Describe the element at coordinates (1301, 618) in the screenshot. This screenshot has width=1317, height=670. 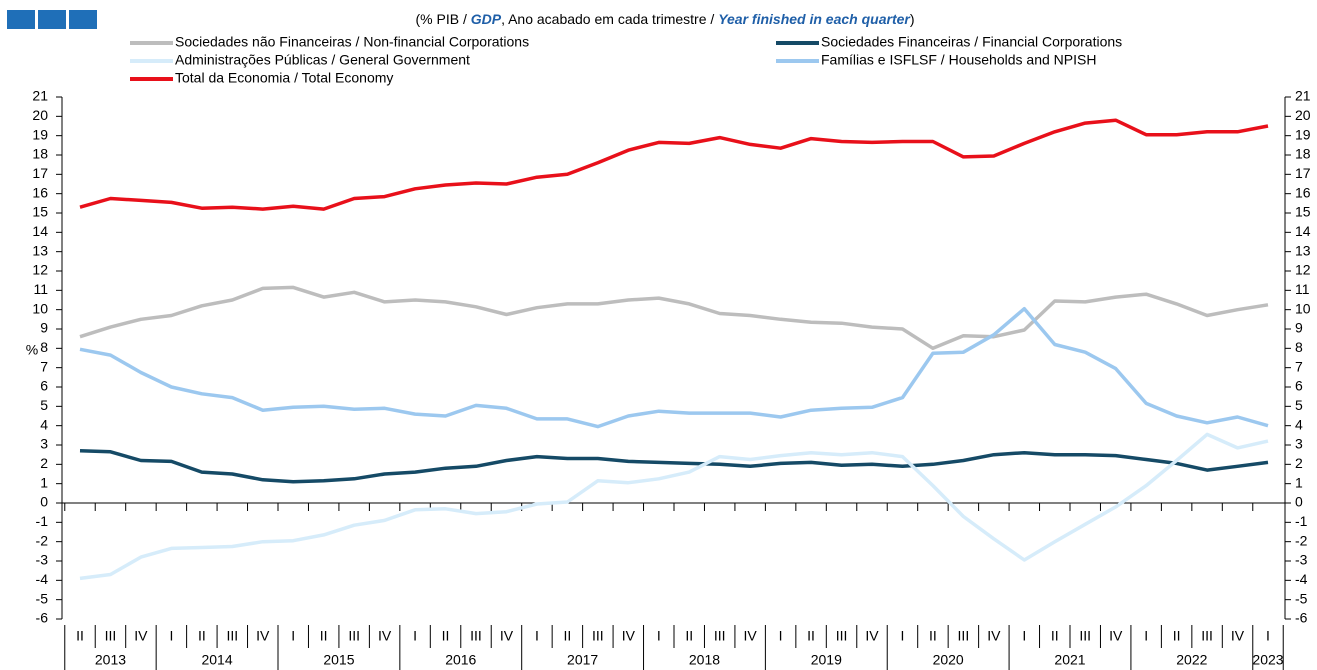
I see `y2-tick-label: -6` at that location.